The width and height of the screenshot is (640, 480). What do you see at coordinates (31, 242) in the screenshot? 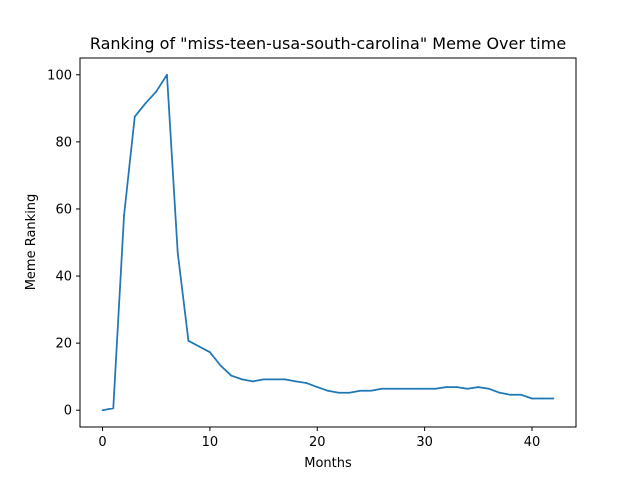
I see `y-axis-label: Meme Ranking` at bounding box center [31, 242].